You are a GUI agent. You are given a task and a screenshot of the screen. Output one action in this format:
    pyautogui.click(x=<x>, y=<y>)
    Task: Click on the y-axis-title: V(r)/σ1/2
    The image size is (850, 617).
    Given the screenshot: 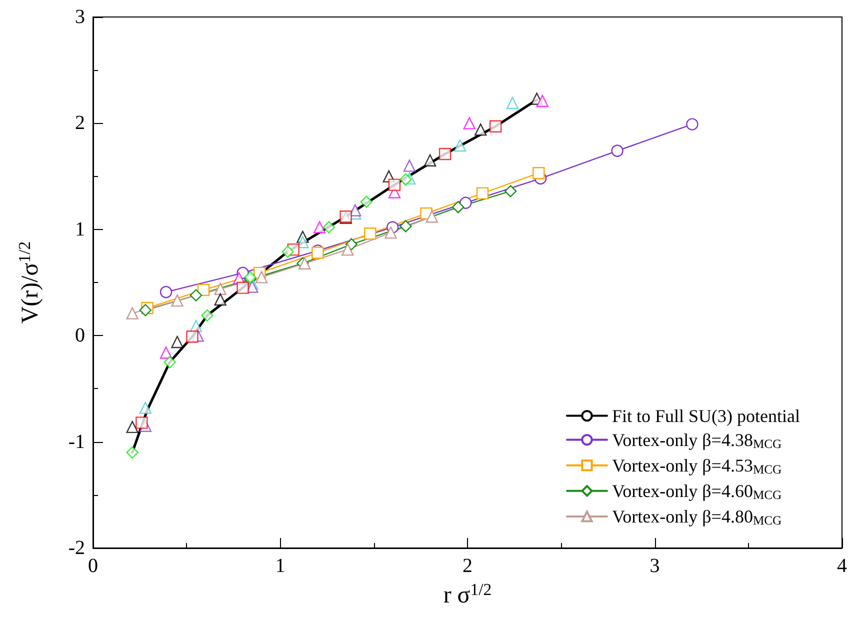 What is the action you would take?
    pyautogui.click(x=29, y=282)
    